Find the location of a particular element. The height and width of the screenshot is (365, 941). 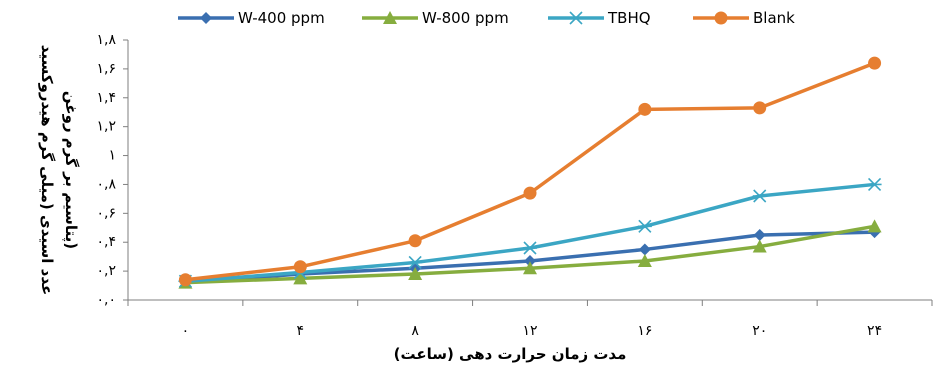

legend-label: W-800 ppm is located at coordinates (465, 18).